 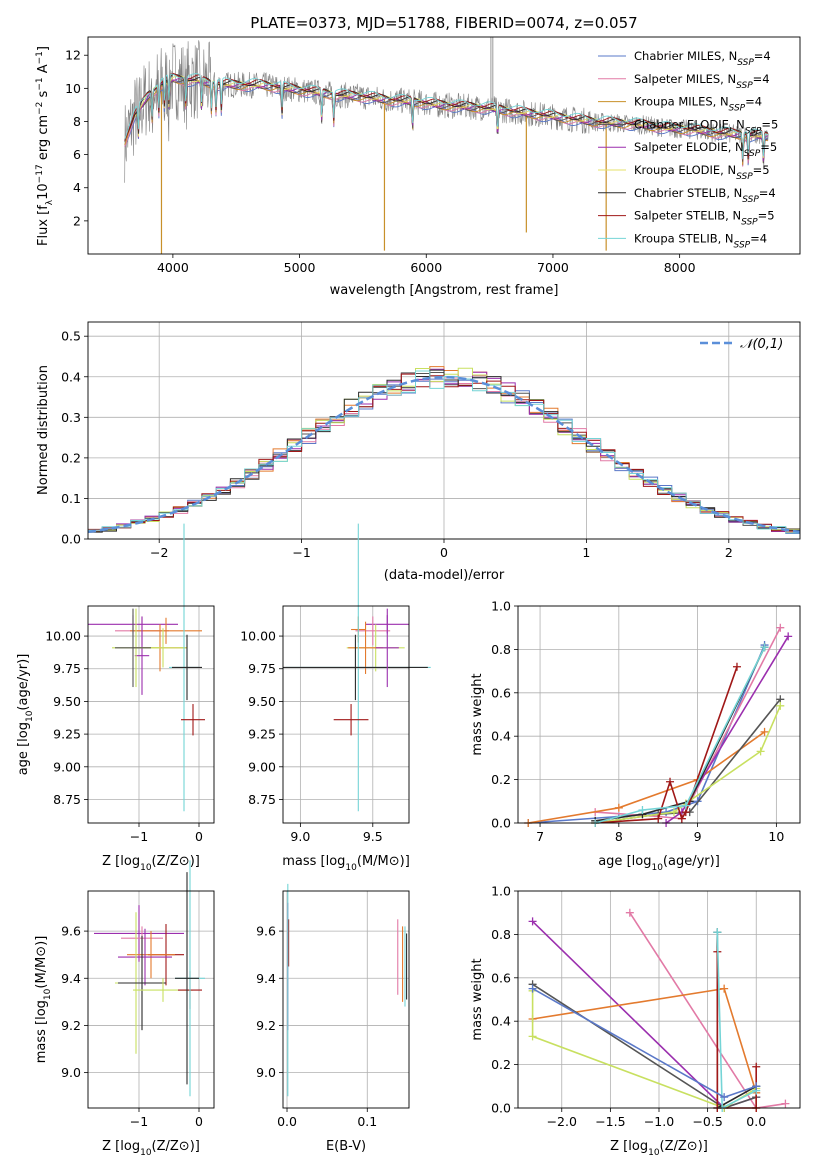 I want to click on y-tick-label: 9.0, so click(x=266, y=1072).